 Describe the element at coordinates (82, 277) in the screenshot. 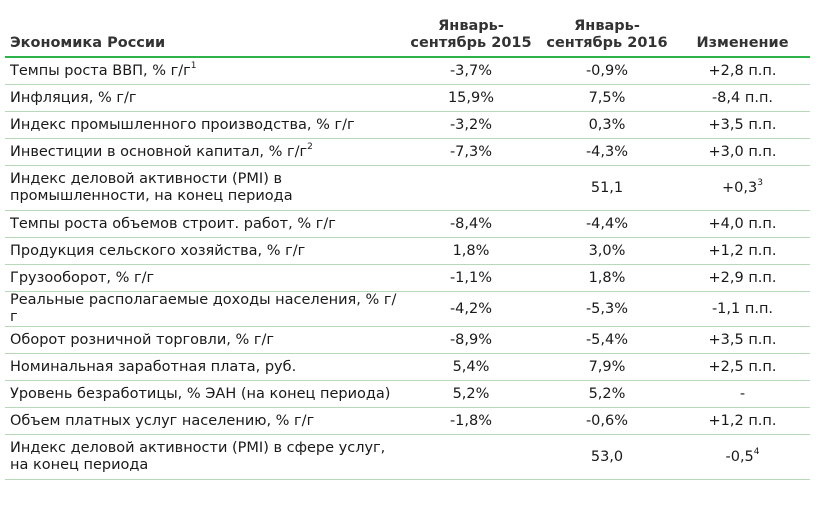

I see `row-label-text: Грузооборот, % г/г` at that location.